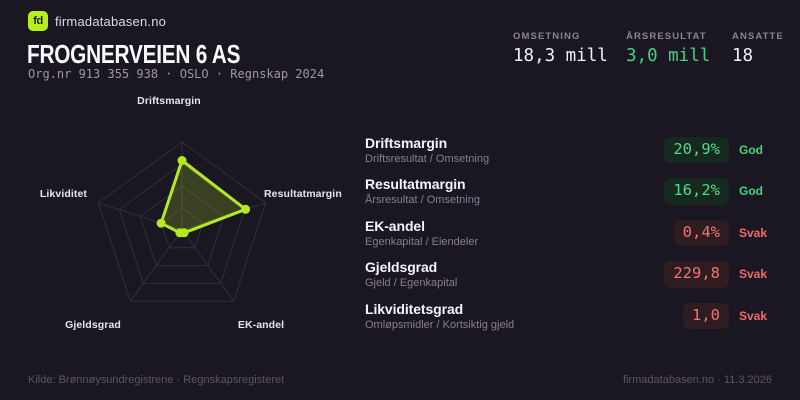 The width and height of the screenshot is (800, 400). What do you see at coordinates (414, 308) in the screenshot?
I see `metric-name: Likviditetsgrad` at bounding box center [414, 308].